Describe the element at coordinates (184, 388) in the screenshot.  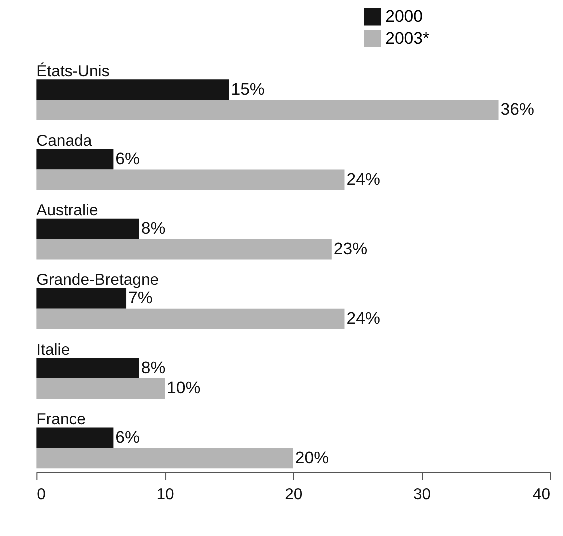
I see `data-label: 10%` at that location.